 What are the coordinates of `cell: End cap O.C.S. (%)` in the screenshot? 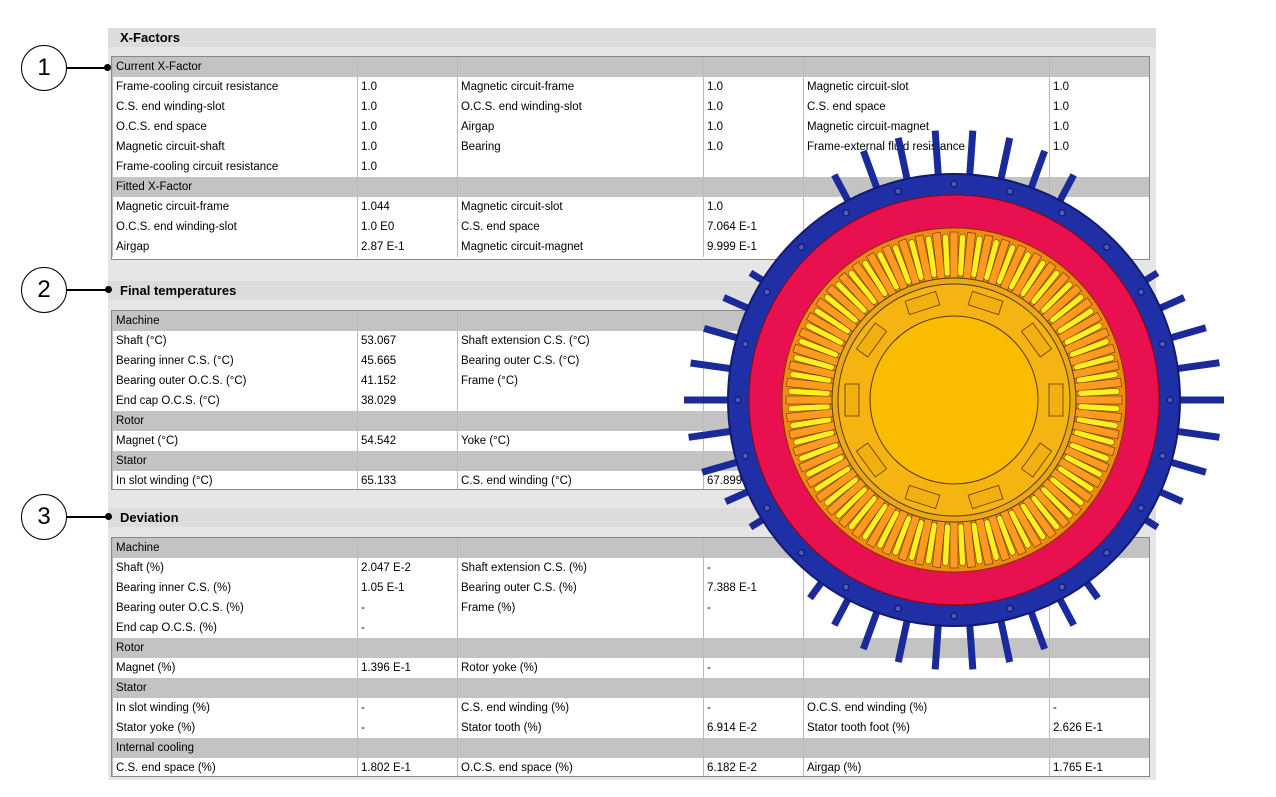 It's located at (234, 628).